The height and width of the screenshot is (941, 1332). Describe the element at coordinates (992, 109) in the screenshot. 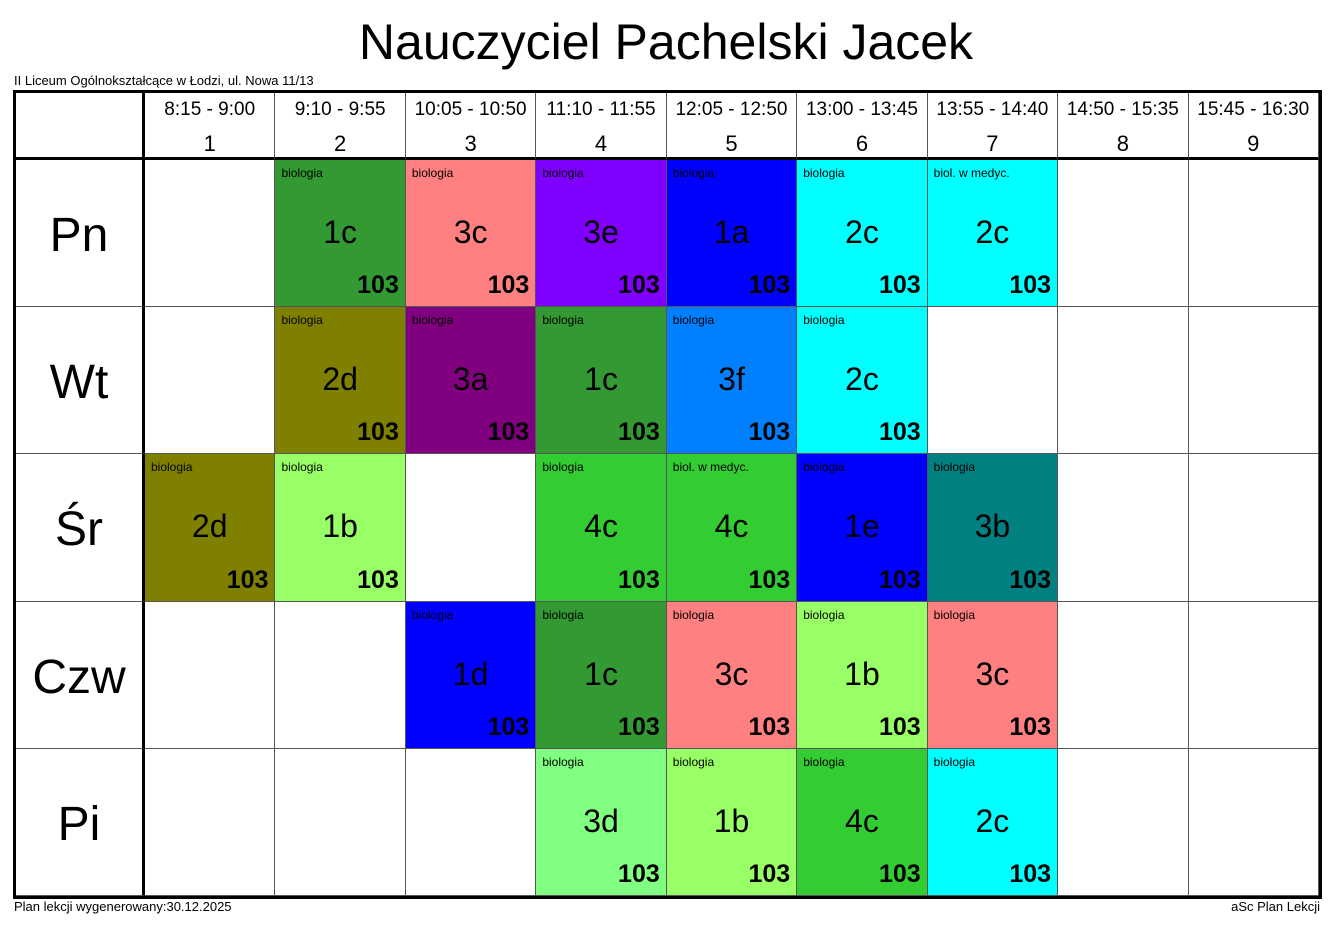

I see `period-time: 13:55 - 14:40` at that location.